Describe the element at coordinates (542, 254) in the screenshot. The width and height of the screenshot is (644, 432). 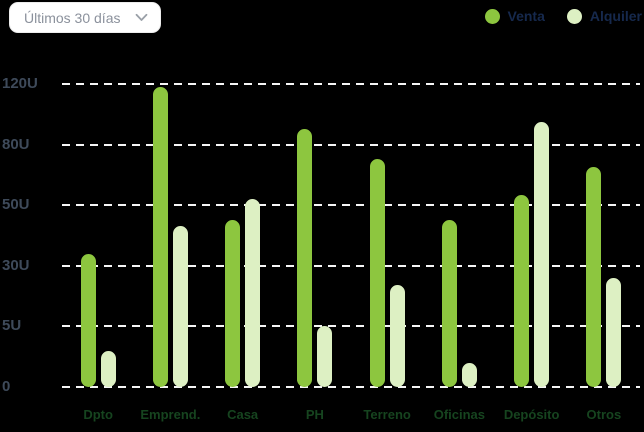
I see `bar-alquiler-depsito` at that location.